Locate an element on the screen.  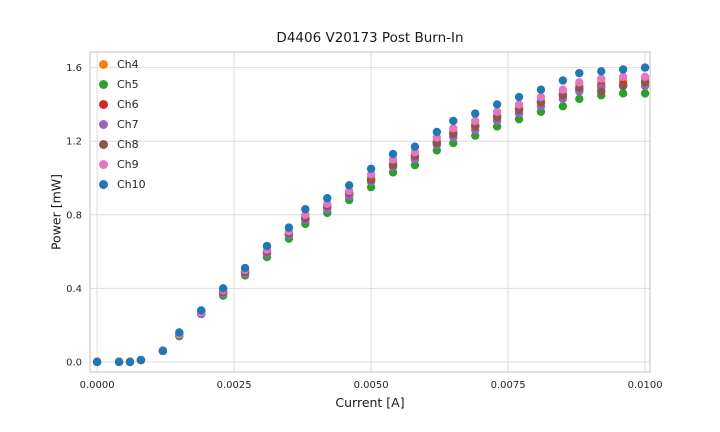
x-tick-label: 0.0075 is located at coordinates (508, 385).